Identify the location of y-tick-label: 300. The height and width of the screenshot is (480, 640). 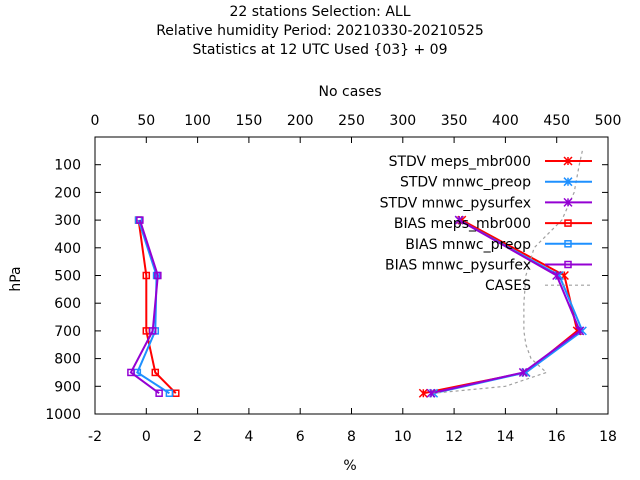
(67, 221).